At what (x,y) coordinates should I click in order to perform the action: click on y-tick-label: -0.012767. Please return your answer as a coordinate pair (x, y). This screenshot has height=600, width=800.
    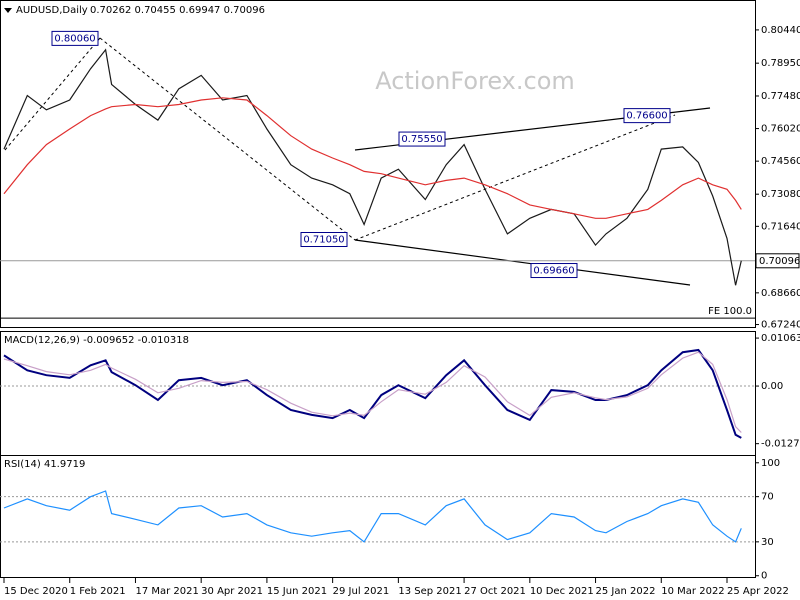
    Looking at the image, I should click on (780, 444).